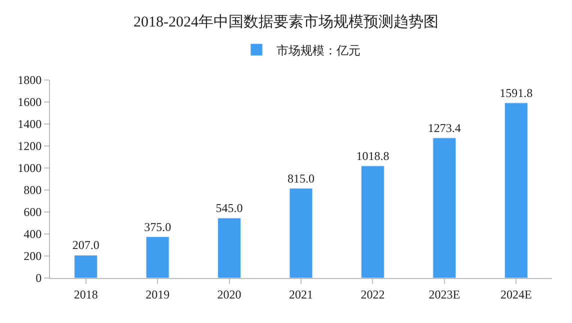  Describe the element at coordinates (33, 212) in the screenshot. I see `y-tick-label: 600` at that location.